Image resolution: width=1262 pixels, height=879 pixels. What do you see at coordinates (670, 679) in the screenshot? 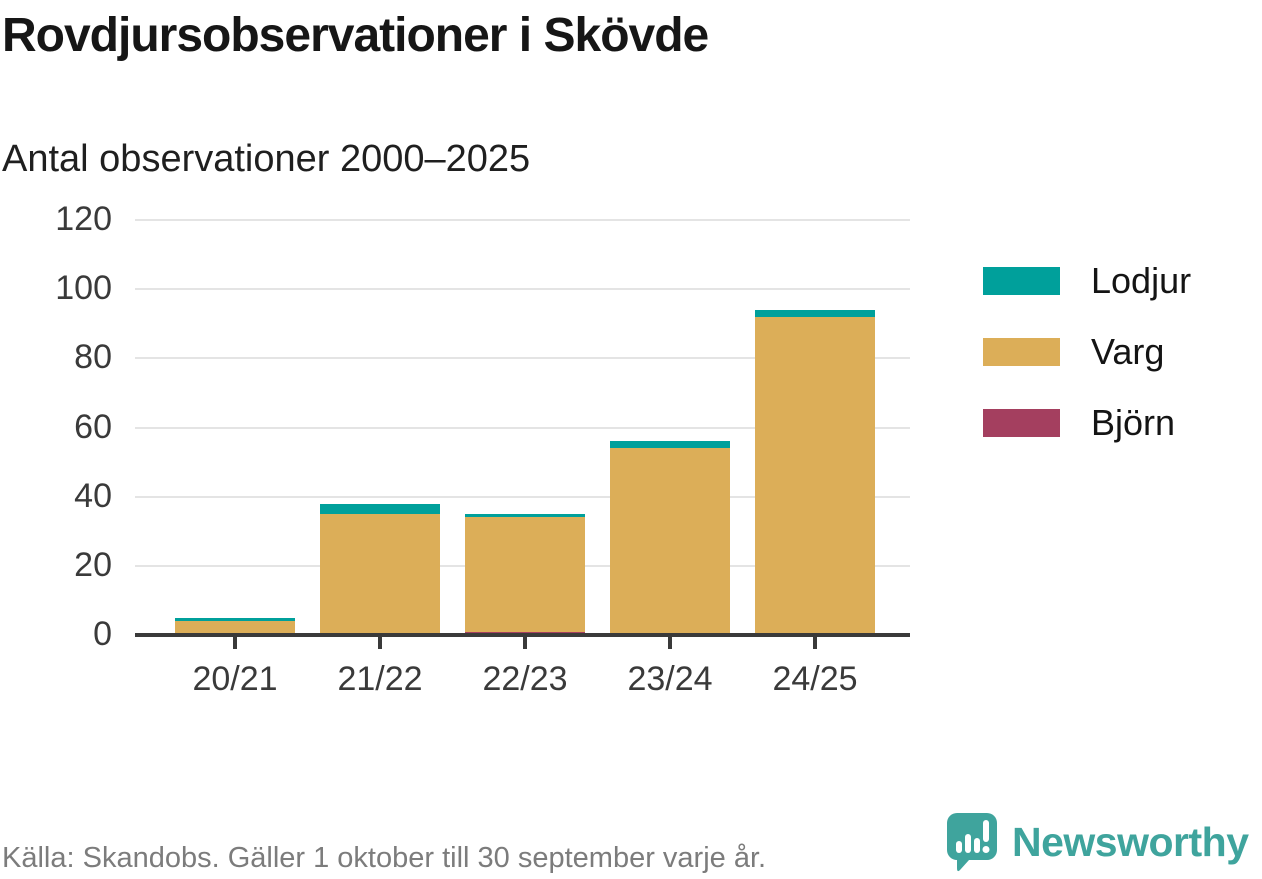
I see `x-axis-tick-label: 23/24` at bounding box center [670, 679].